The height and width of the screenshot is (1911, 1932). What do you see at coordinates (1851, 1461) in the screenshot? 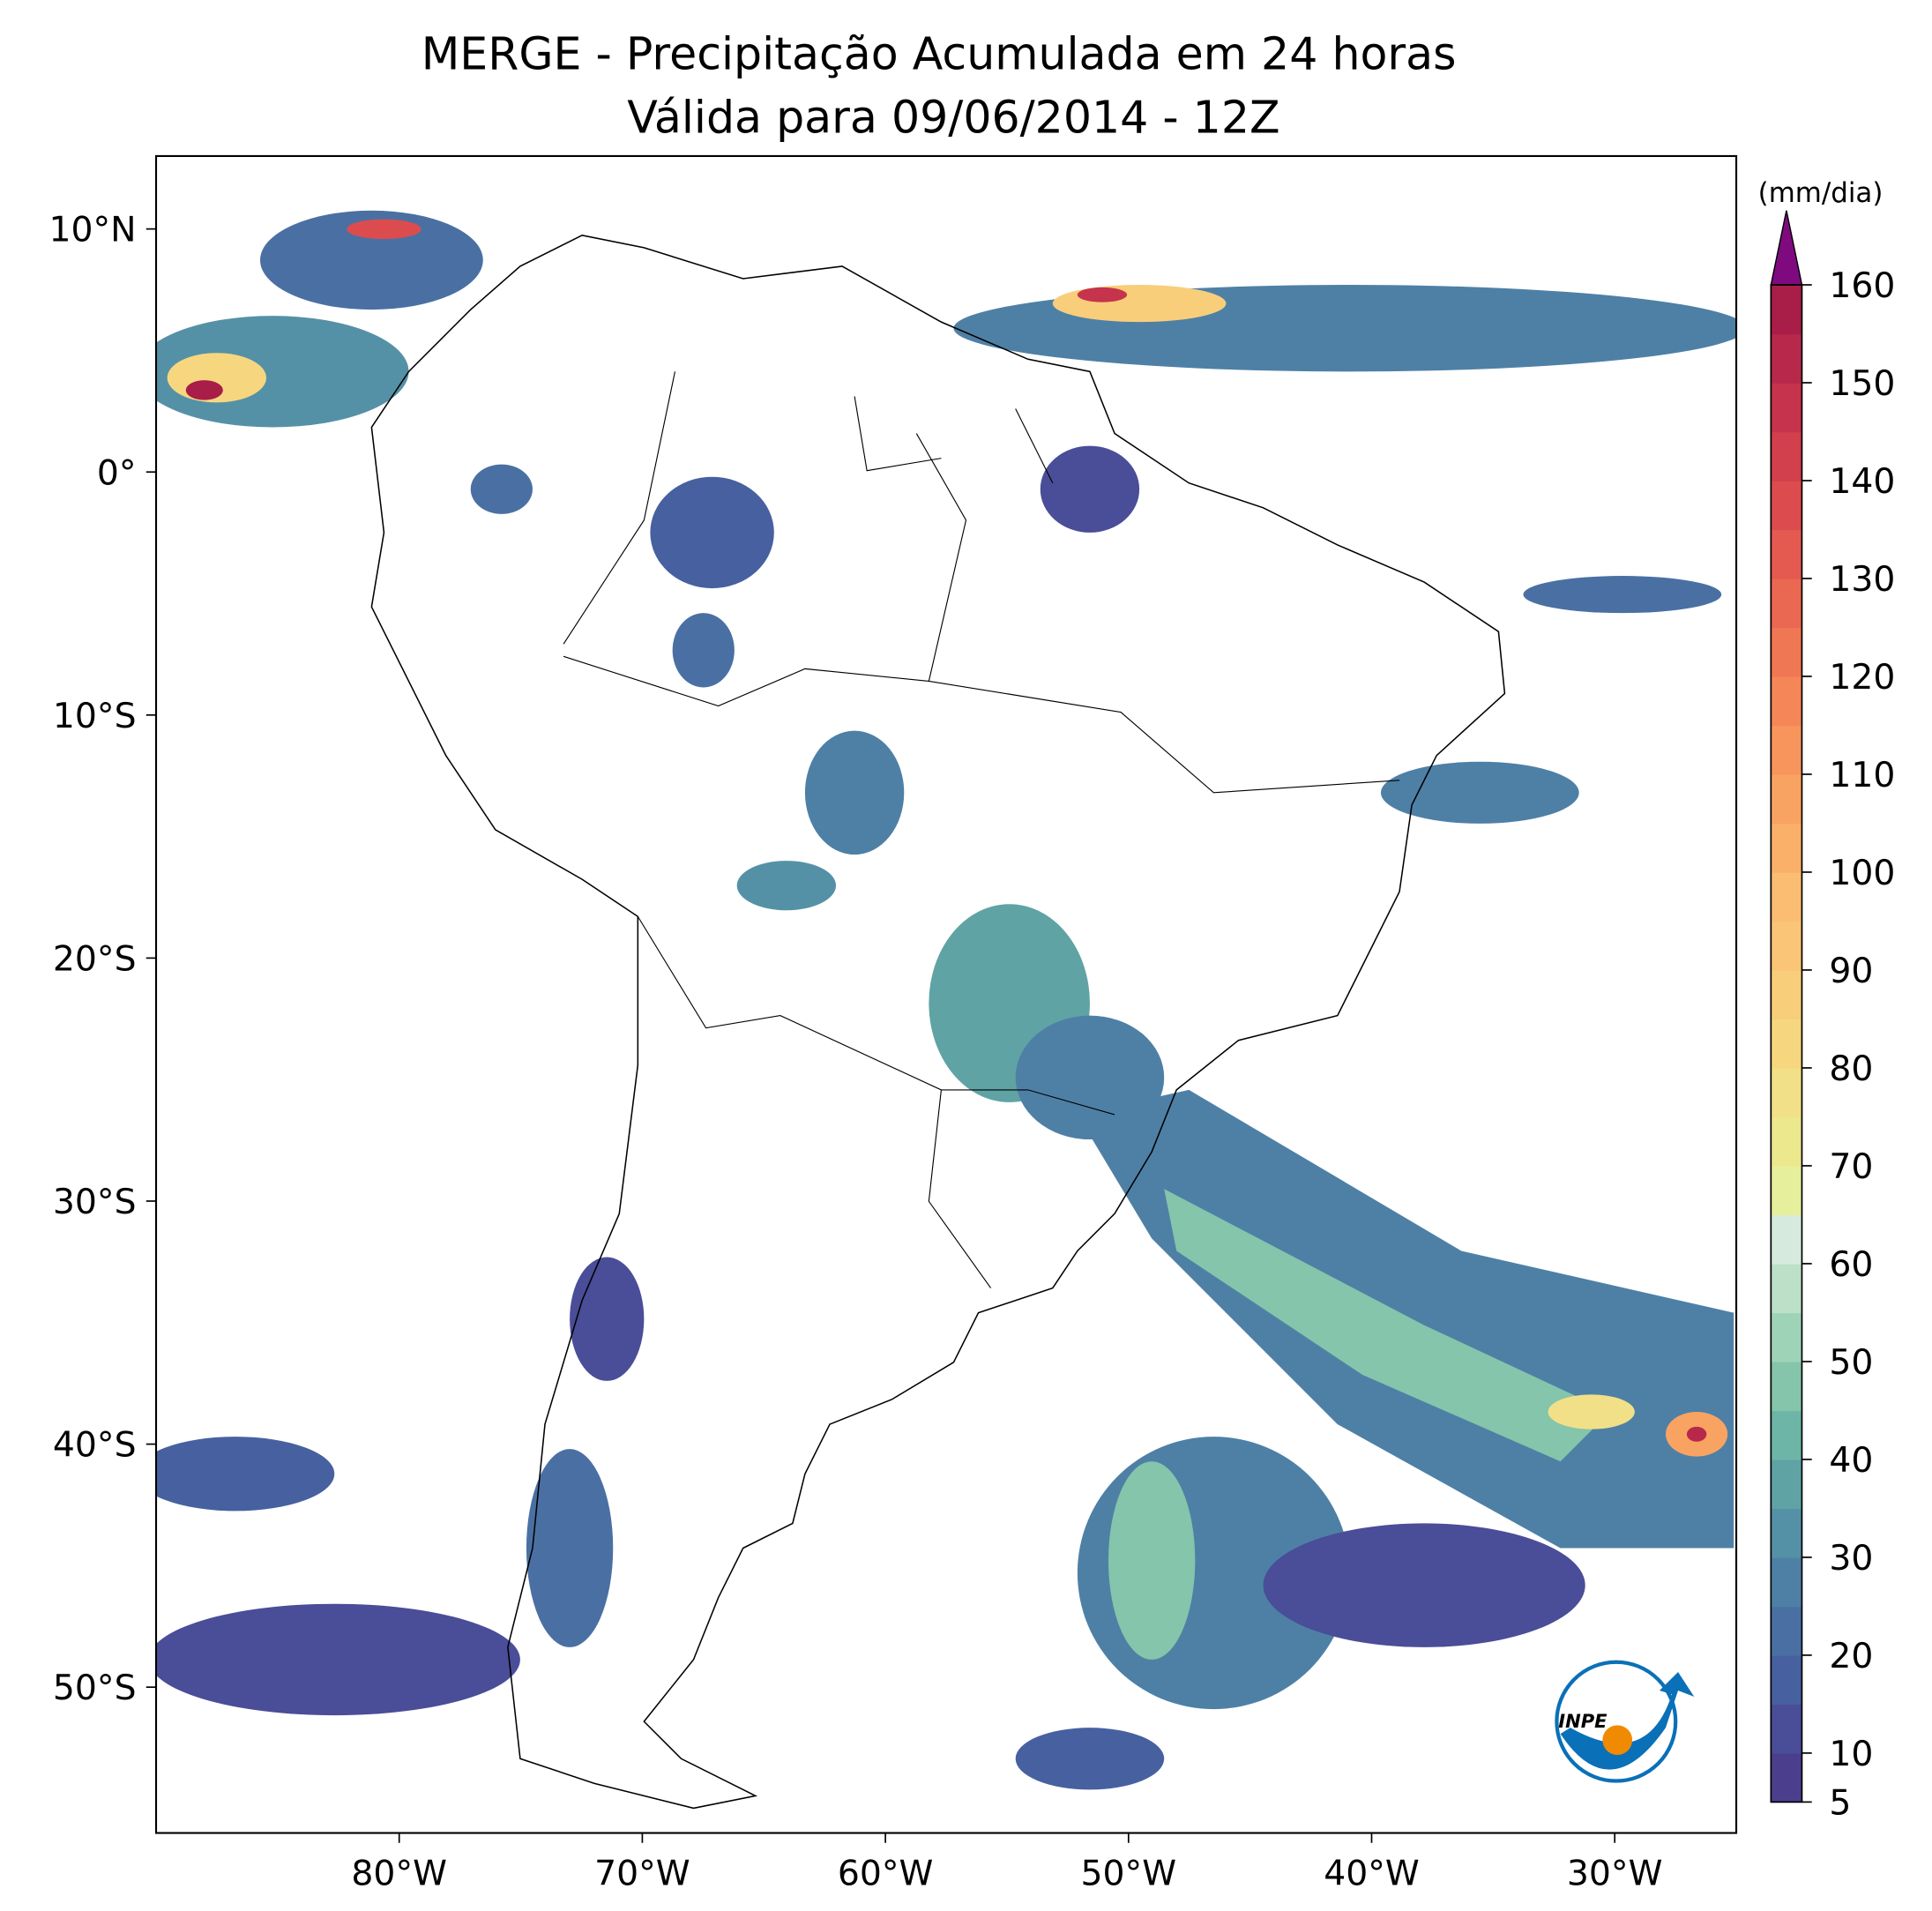
I see `colorbar-tick-label: 40` at bounding box center [1851, 1461].